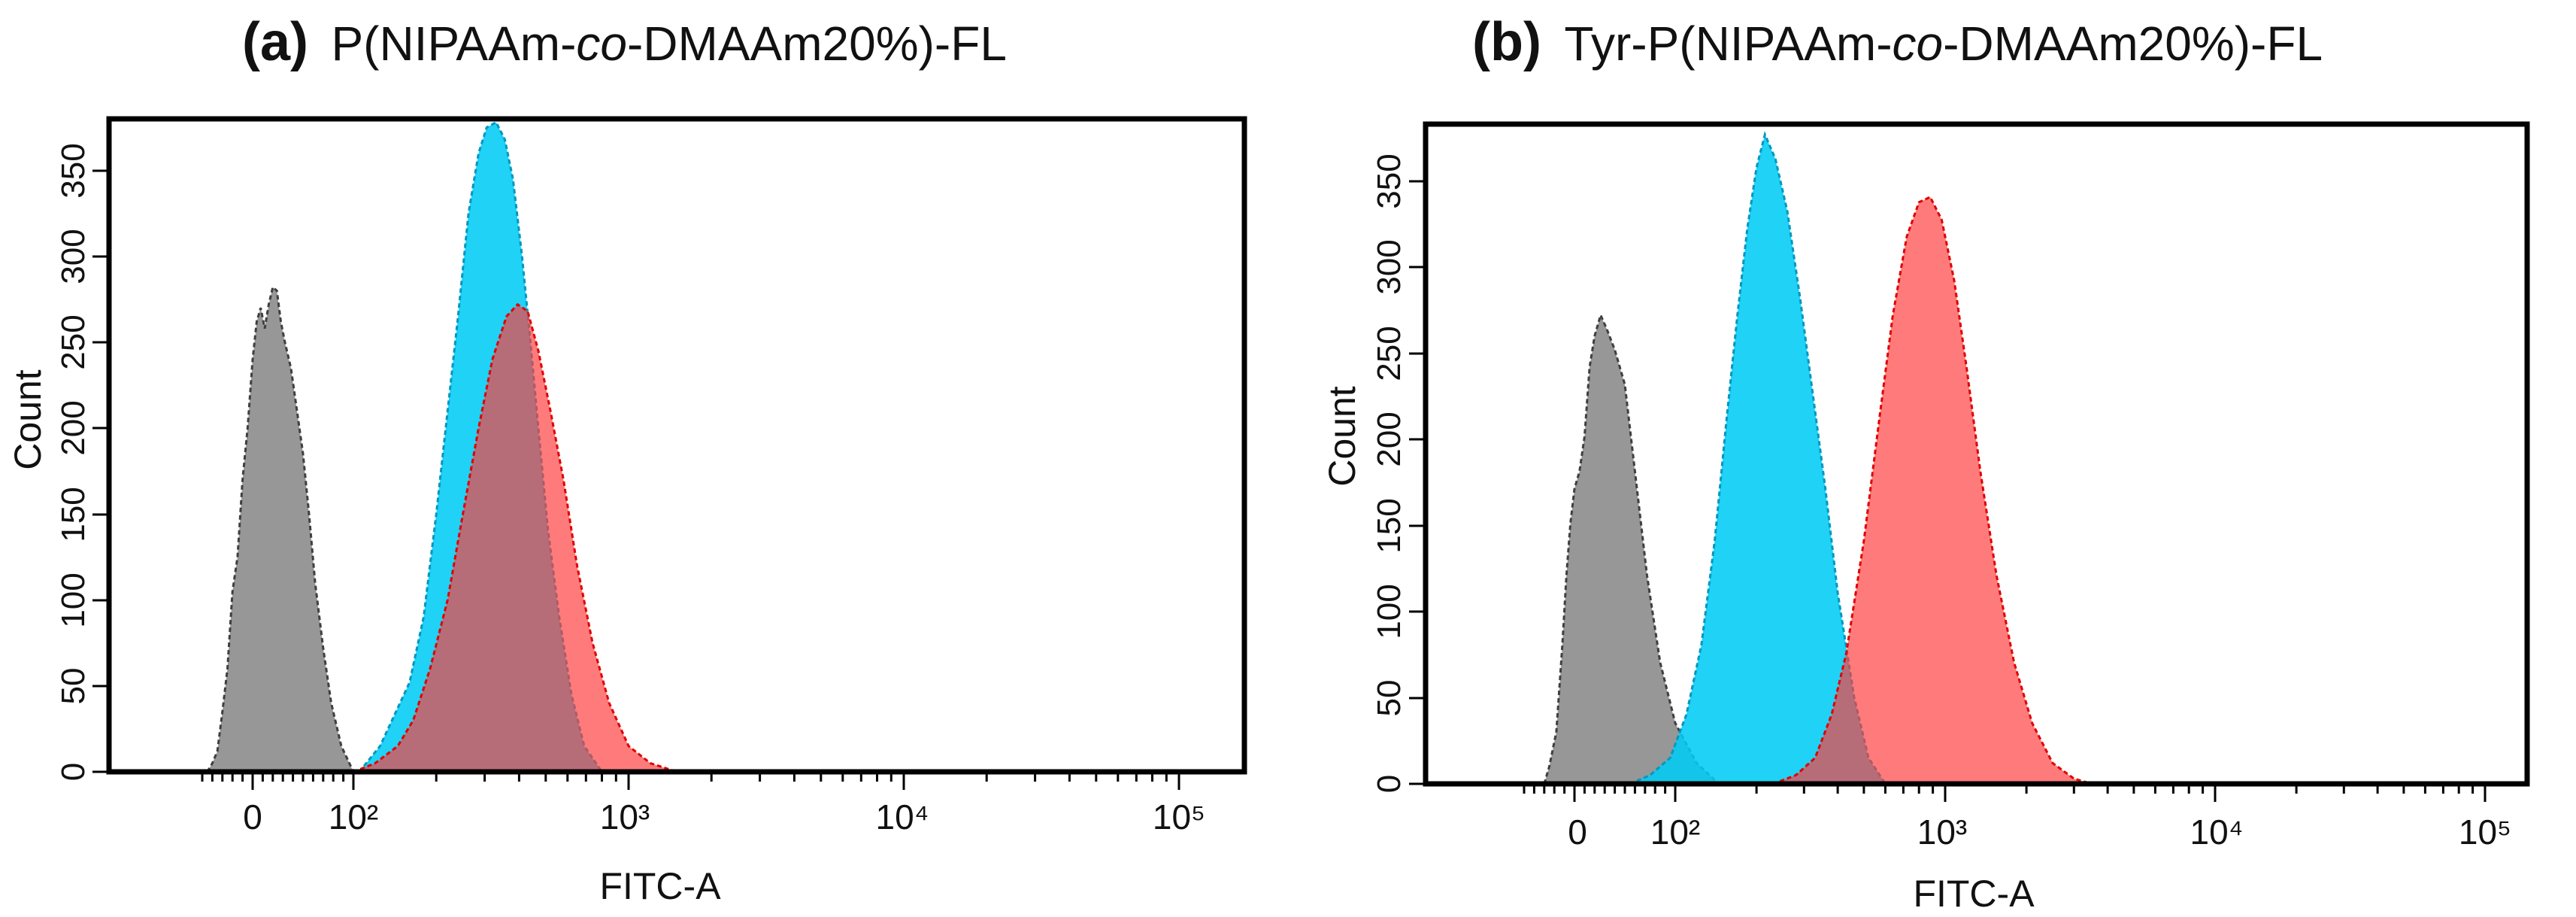  What do you see at coordinates (1389, 525) in the screenshot?
I see `panel-b-ytick-label-150: 150` at bounding box center [1389, 525].